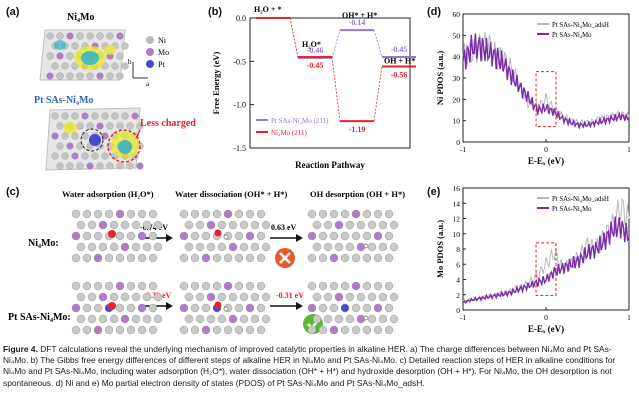  What do you see at coordinates (284, 227) in the screenshot?
I see `ni4mo-energy-2: 0.63 eV` at bounding box center [284, 227].